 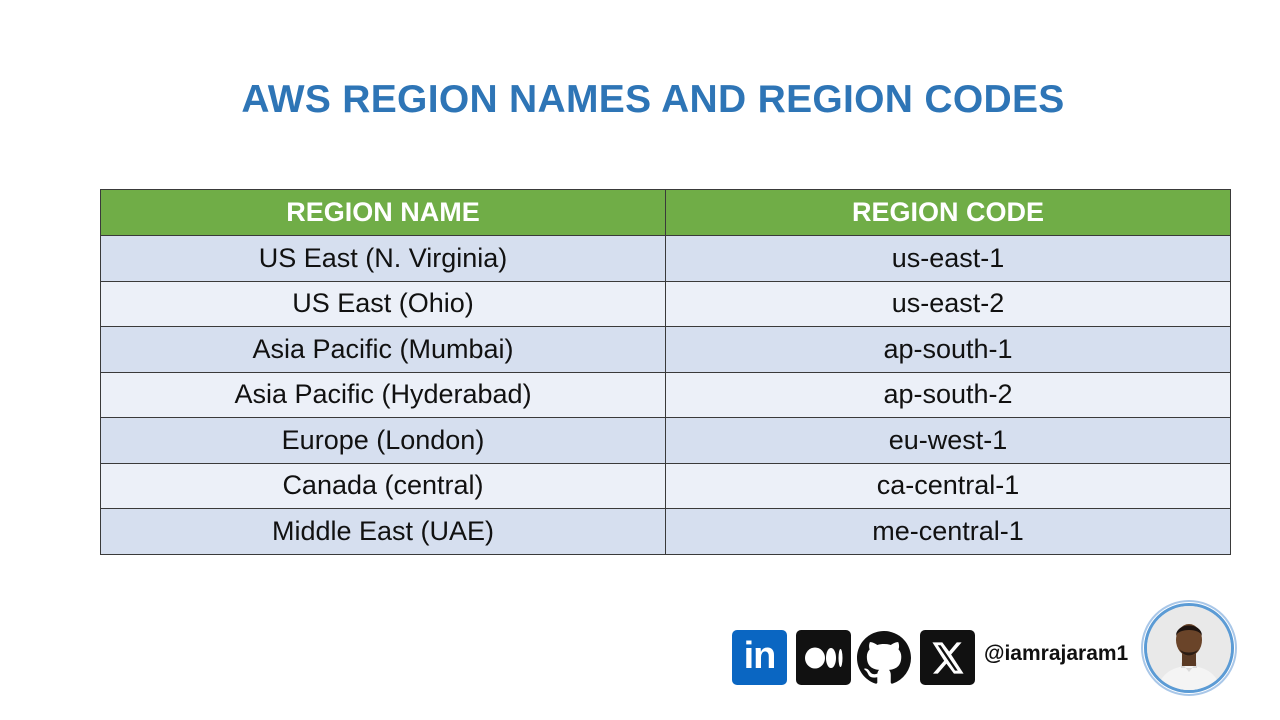 I want to click on linkedin-label: in, so click(x=760, y=656).